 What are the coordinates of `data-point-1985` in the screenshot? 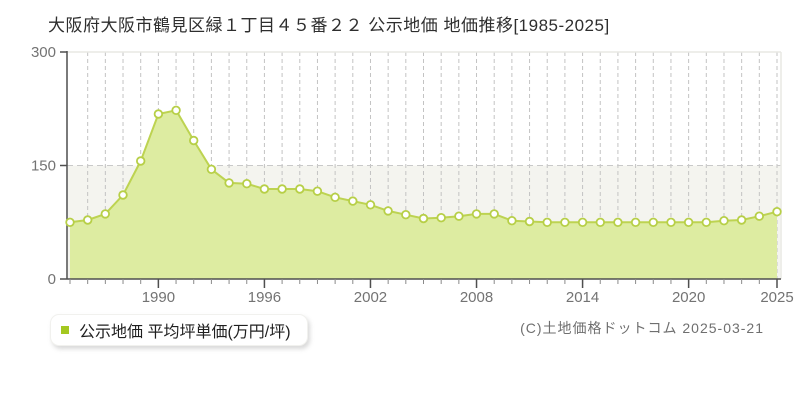 It's located at (70, 222).